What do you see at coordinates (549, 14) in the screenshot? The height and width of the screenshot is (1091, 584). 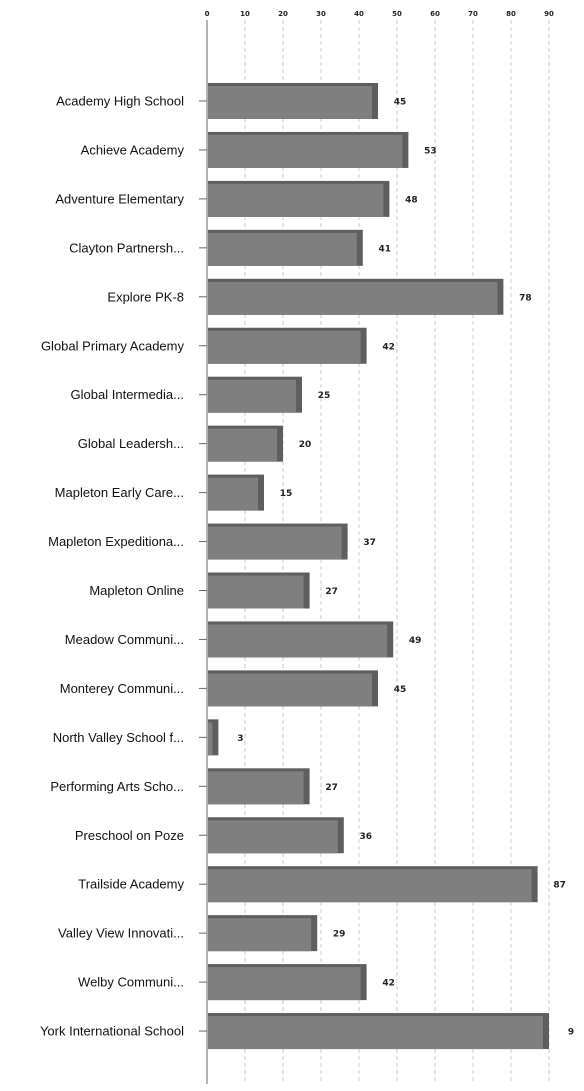 I see `x-tick-label: 90` at bounding box center [549, 14].